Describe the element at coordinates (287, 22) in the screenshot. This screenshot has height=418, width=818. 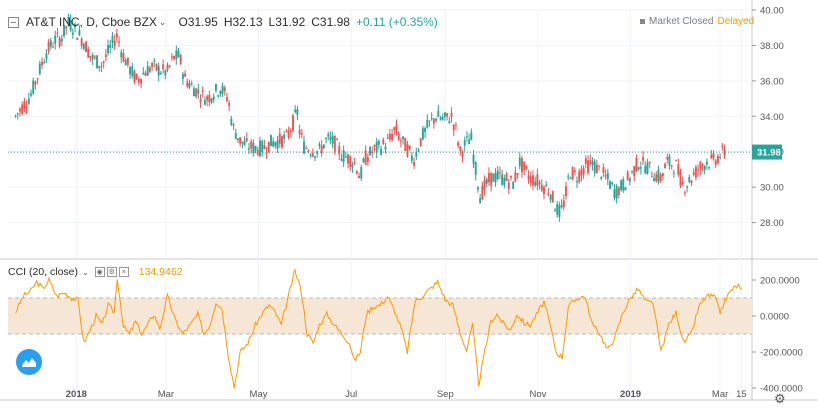
I see `low-value: L31.92` at that location.